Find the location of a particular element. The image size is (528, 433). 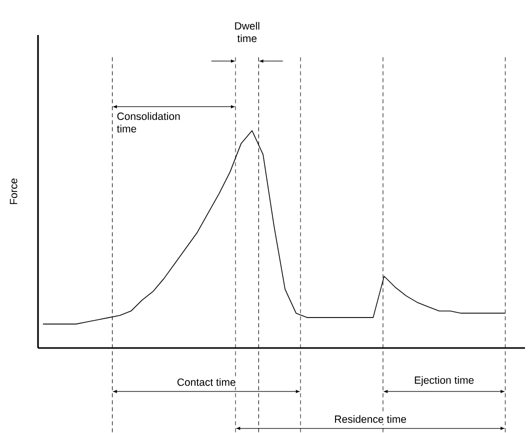

text: Ejection time is located at coordinates (444, 381).